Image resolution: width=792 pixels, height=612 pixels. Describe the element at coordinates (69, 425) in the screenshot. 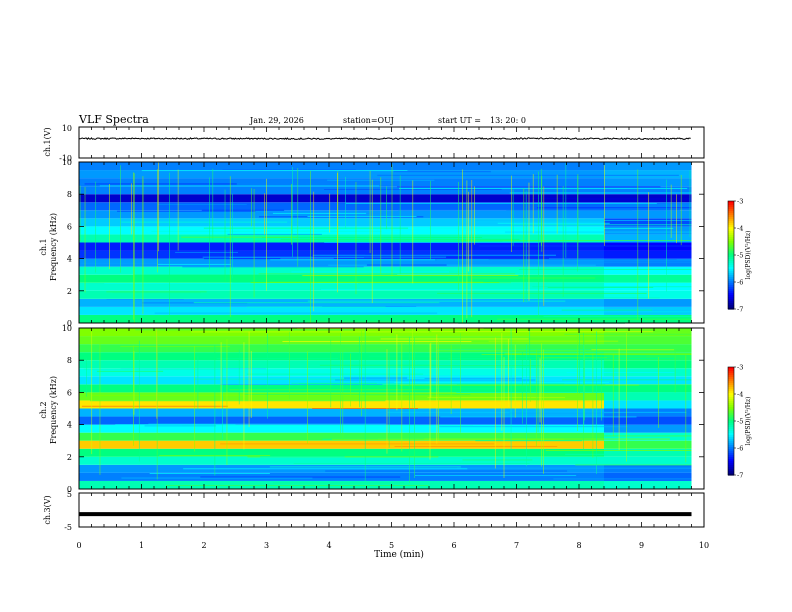

I see `freq-tick-label: 4` at that location.